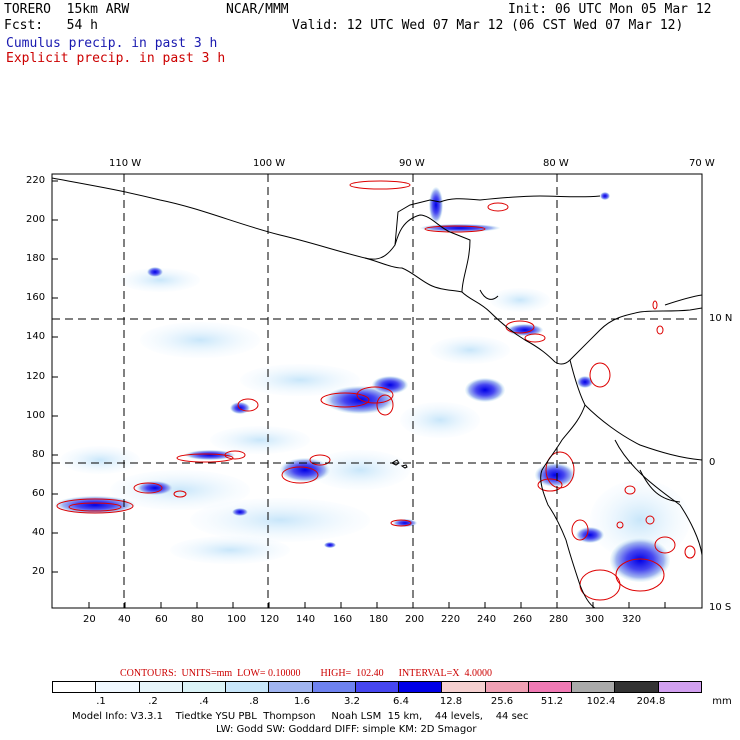 The width and height of the screenshot is (740, 740). What do you see at coordinates (257, 9) in the screenshot?
I see `organization: NCAR/MMM` at bounding box center [257, 9].